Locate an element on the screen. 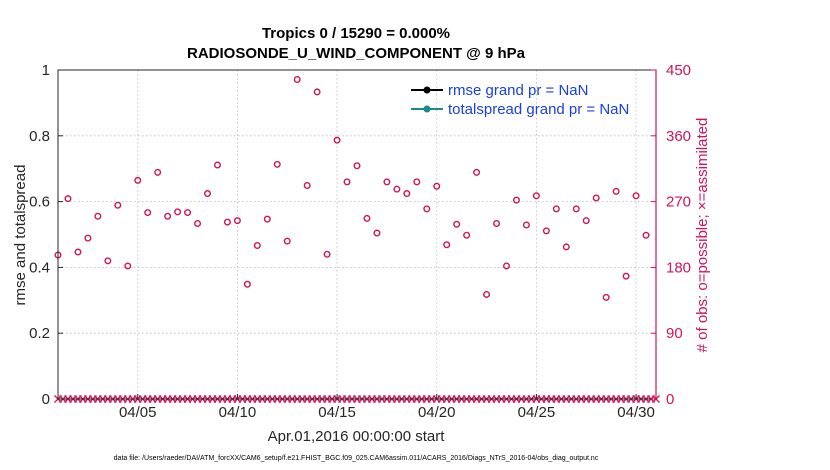  legend-spread-marker is located at coordinates (427, 109).